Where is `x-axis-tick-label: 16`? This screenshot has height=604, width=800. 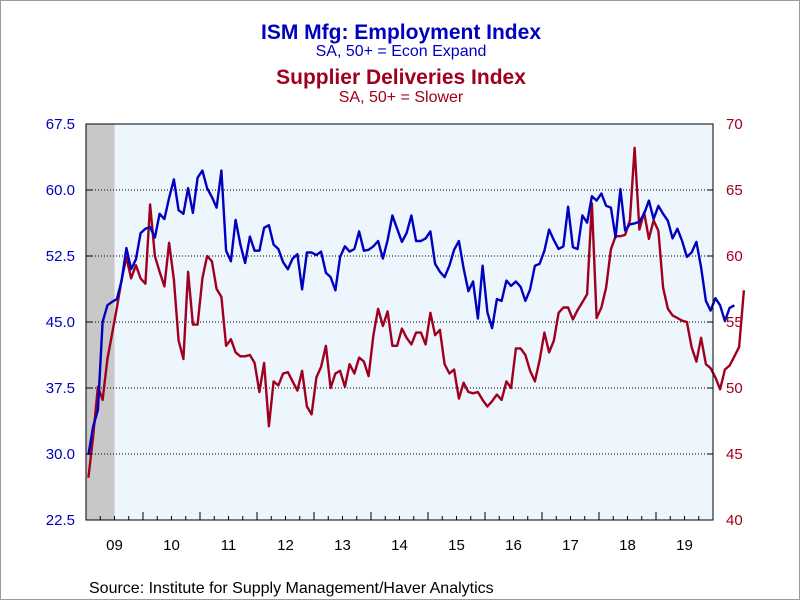 x-axis-tick-label: 16 is located at coordinates (513, 545).